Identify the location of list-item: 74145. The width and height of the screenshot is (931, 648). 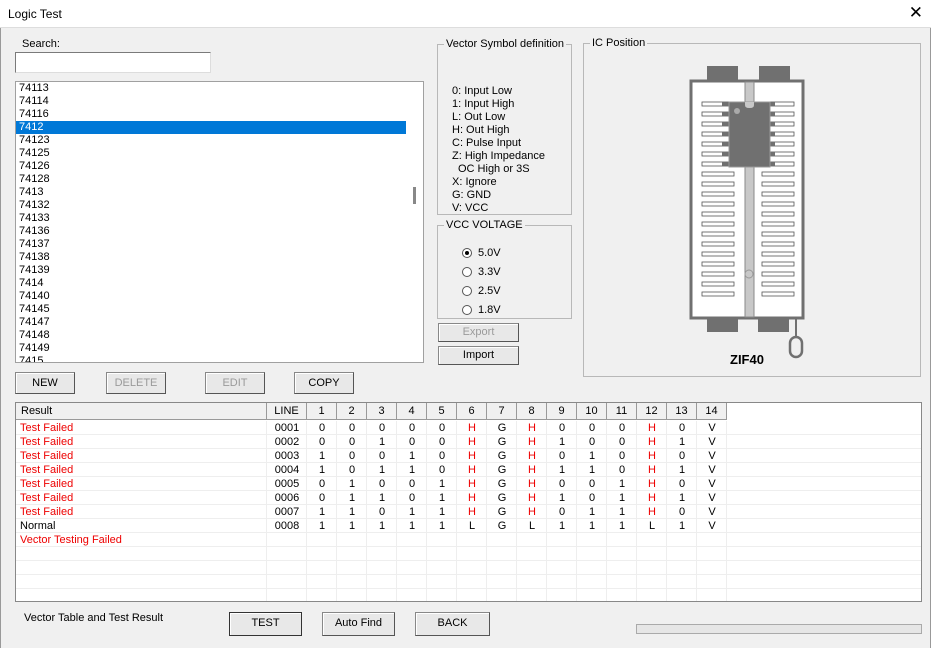
(34, 309).